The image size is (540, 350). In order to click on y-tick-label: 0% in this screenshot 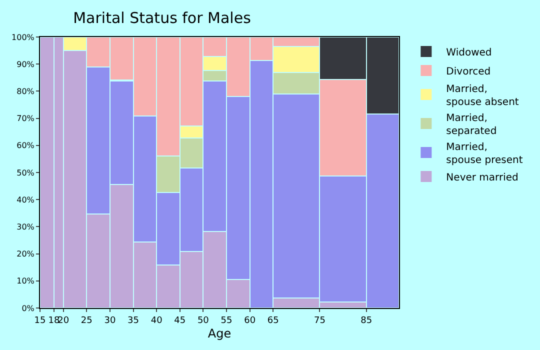, I will do `click(28, 308)`.